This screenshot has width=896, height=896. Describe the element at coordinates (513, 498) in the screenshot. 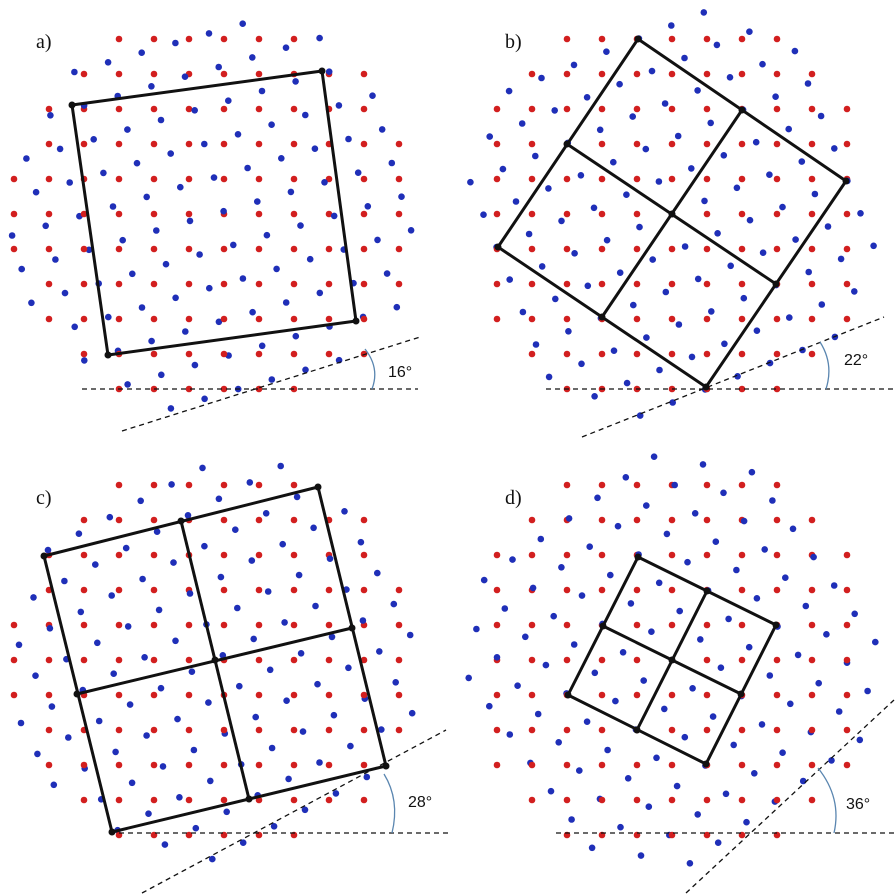

I see `panel-d-label: d)` at that location.